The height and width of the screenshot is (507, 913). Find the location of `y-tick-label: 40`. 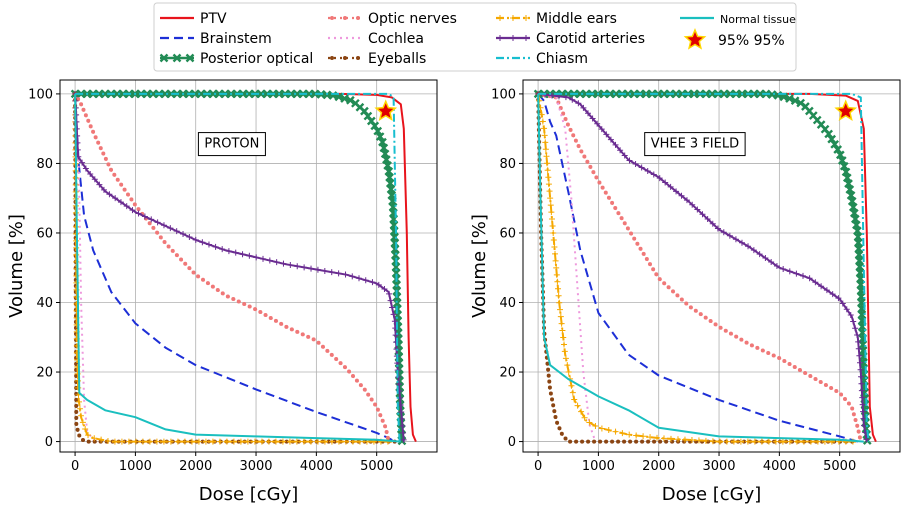

y-tick-label: 40 is located at coordinates (44, 303).